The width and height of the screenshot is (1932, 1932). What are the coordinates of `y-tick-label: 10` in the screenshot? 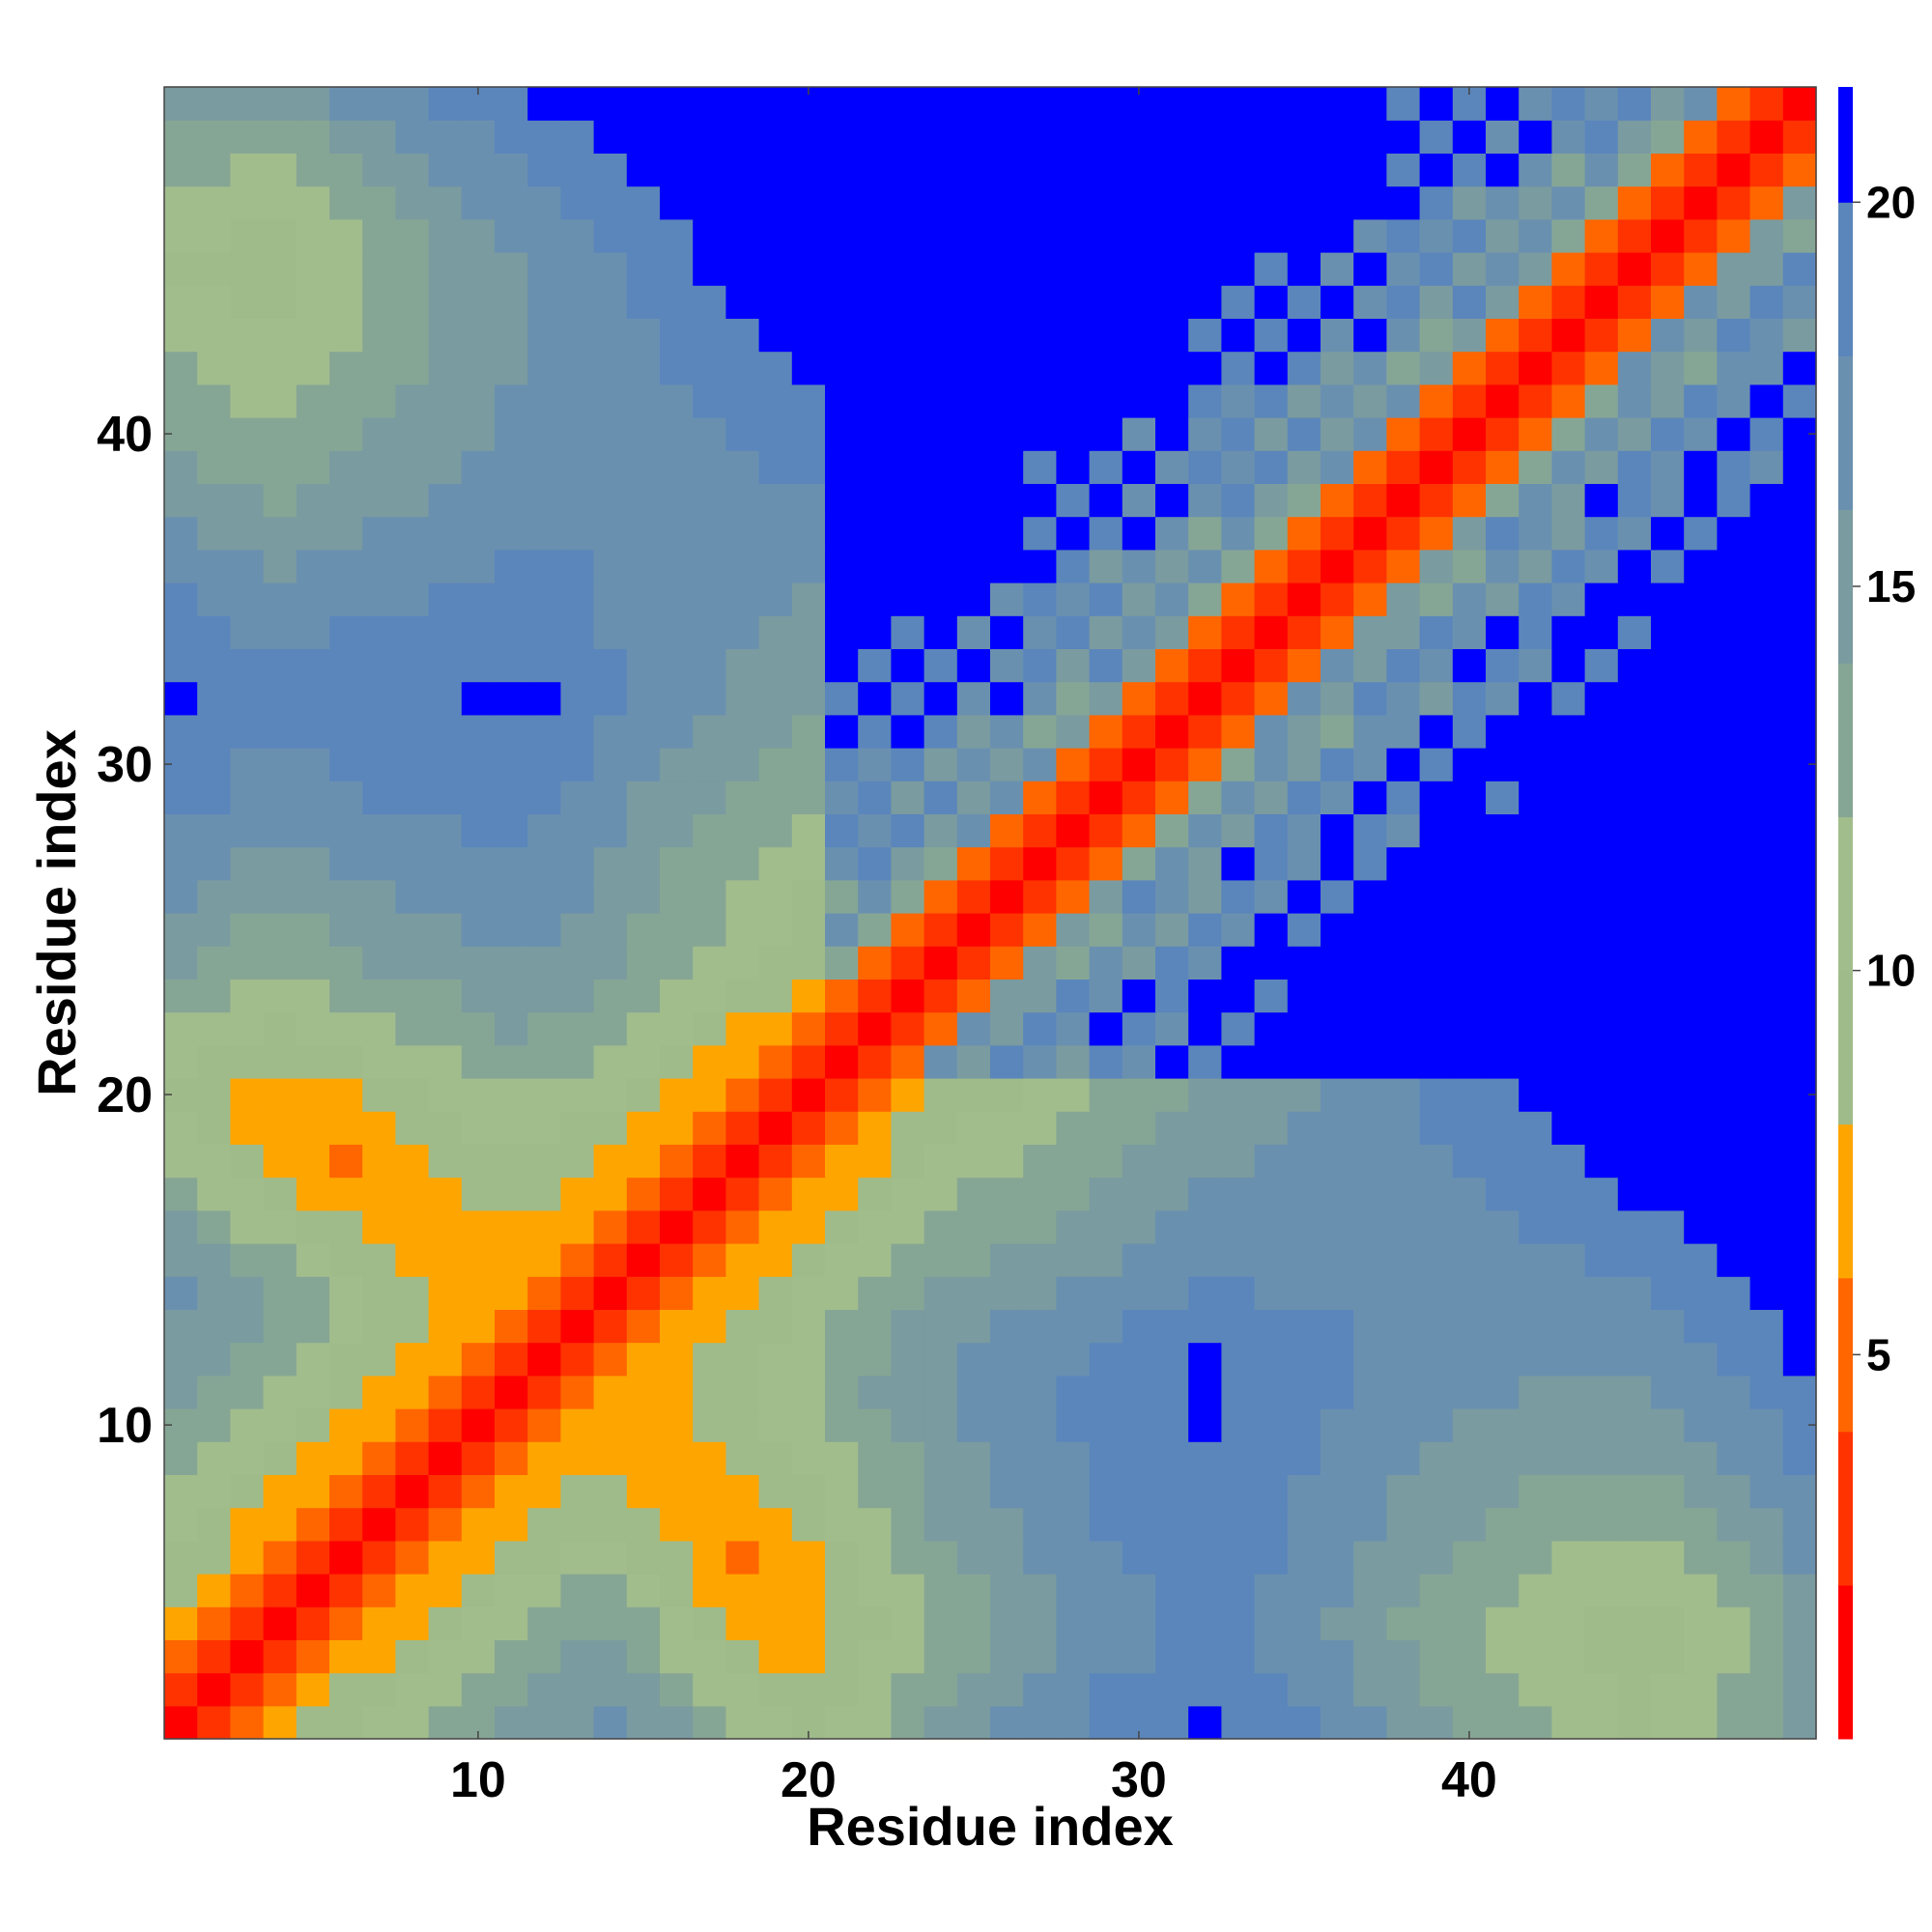 It's located at (125, 1426).